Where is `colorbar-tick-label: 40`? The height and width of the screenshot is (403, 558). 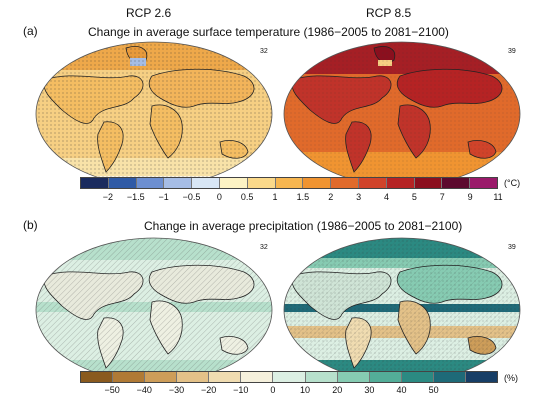
colorbar-tick-label: 40 is located at coordinates (401, 390).